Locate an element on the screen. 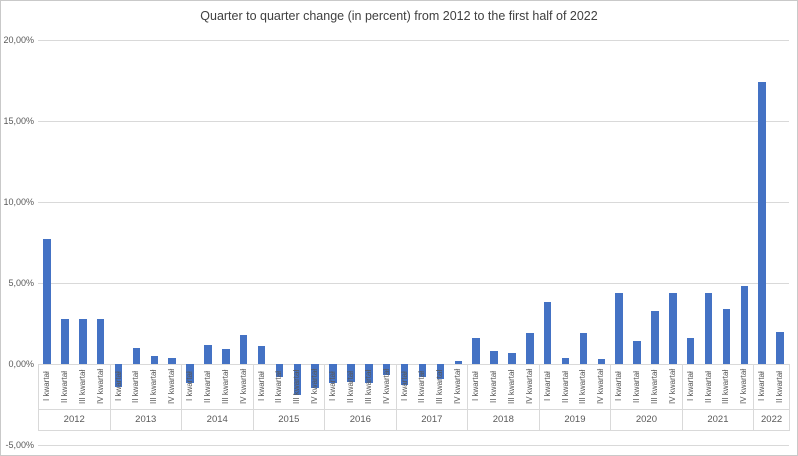  bar-2017-Q1 is located at coordinates (404, 375).